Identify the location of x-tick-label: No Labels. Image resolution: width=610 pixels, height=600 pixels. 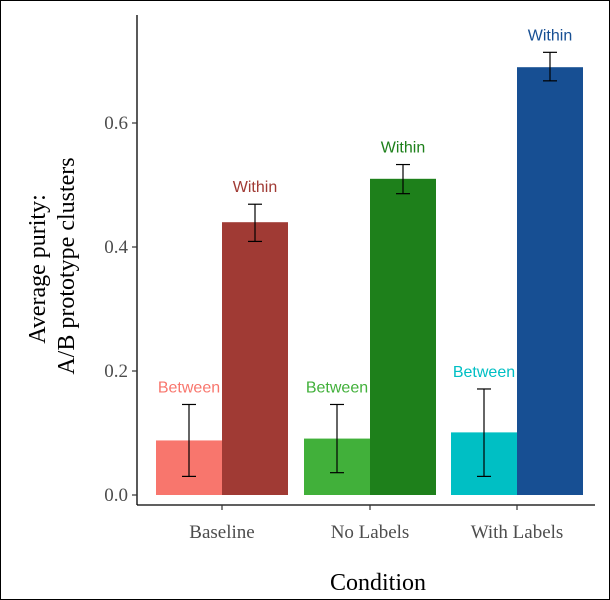
(370, 532).